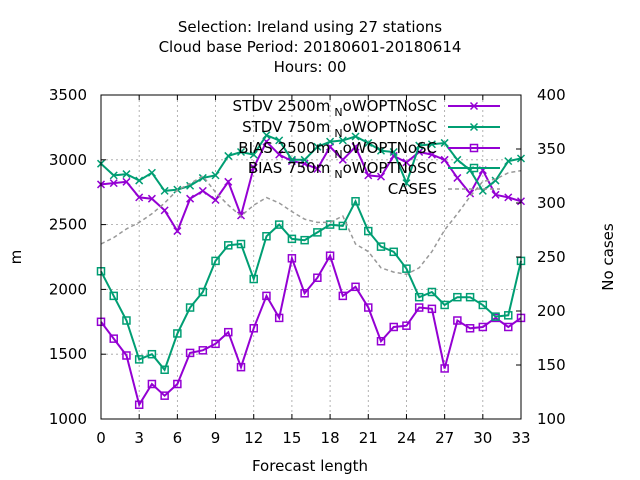 Image resolution: width=640 pixels, height=480 pixels. What do you see at coordinates (68, 95) in the screenshot?
I see `y-tick-label: 3500` at bounding box center [68, 95].